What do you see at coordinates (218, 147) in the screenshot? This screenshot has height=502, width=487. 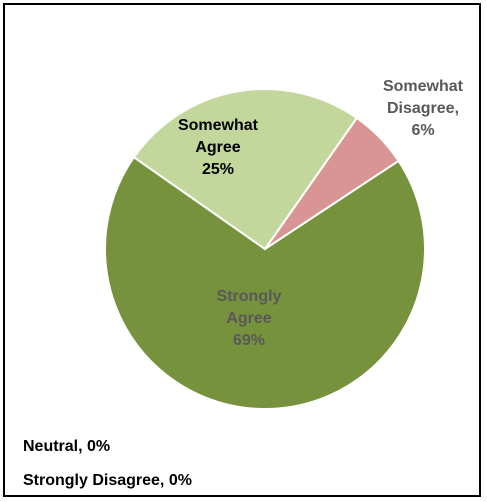 I see `data-label-somewhat-agree: Somewhat Agree 25%` at bounding box center [218, 147].